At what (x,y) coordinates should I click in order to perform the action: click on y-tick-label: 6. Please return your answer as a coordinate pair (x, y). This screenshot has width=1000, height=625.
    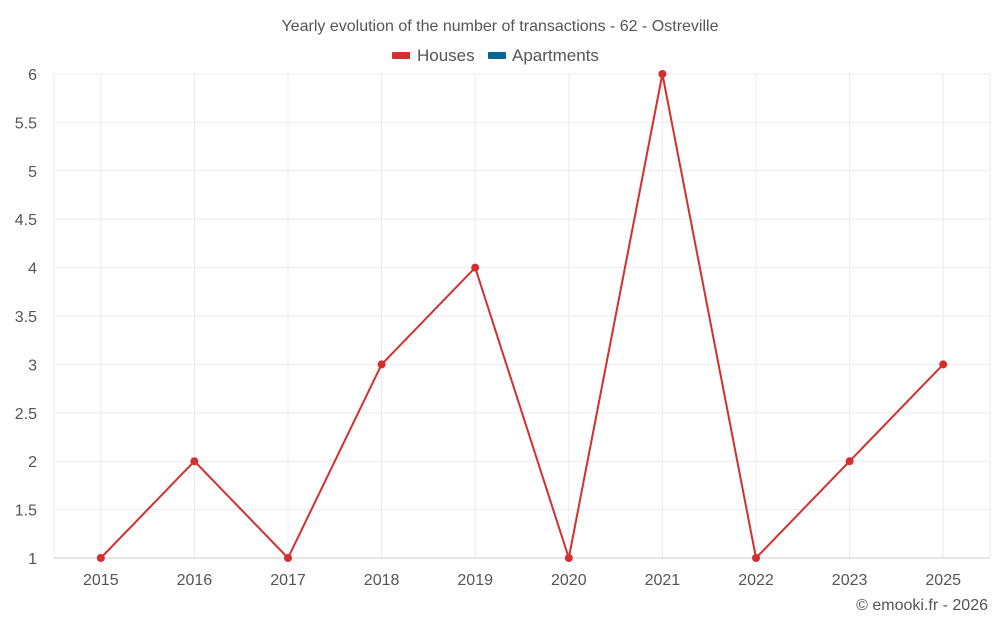
    Looking at the image, I should click on (32, 75).